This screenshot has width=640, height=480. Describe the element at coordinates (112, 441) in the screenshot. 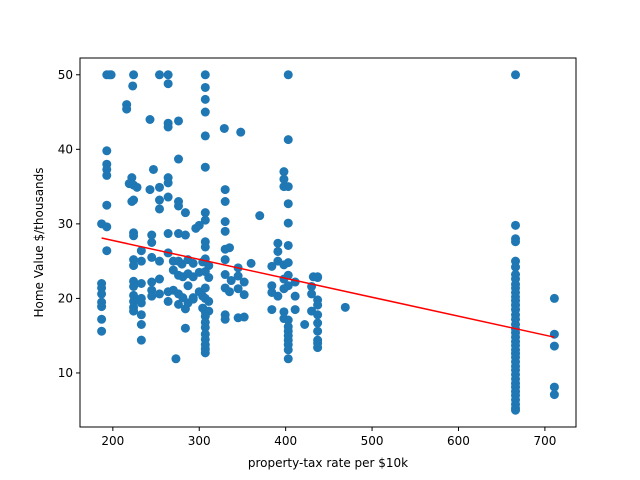

I see `x-tick-label: 200` at that location.